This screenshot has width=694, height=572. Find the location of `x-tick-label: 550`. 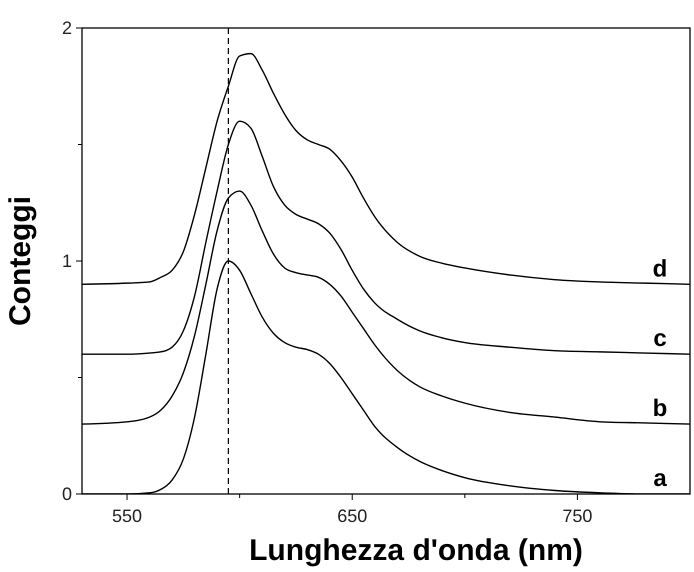

x-tick-label: 550 is located at coordinates (127, 516).